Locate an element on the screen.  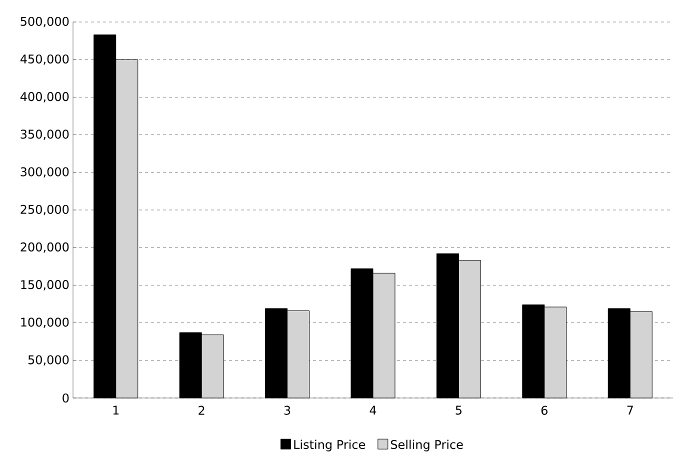
y-tick-label: 500,000 is located at coordinates (44, 22).